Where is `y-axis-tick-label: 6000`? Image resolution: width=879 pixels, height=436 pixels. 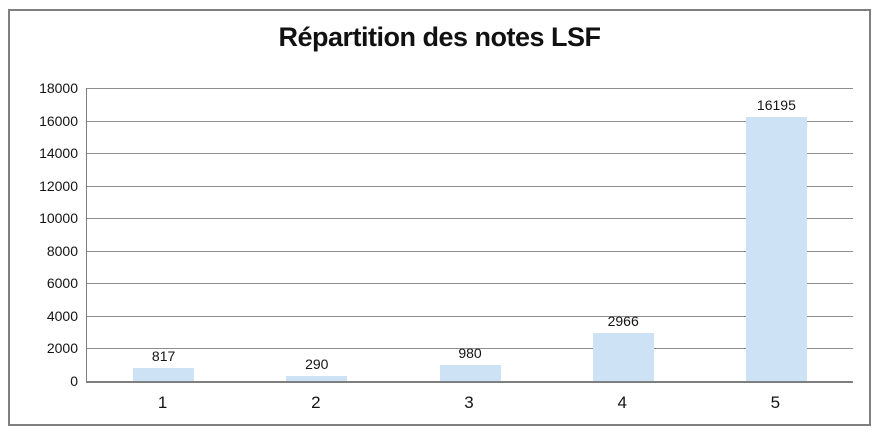
y-axis-tick-label: 6000 is located at coordinates (62, 283).